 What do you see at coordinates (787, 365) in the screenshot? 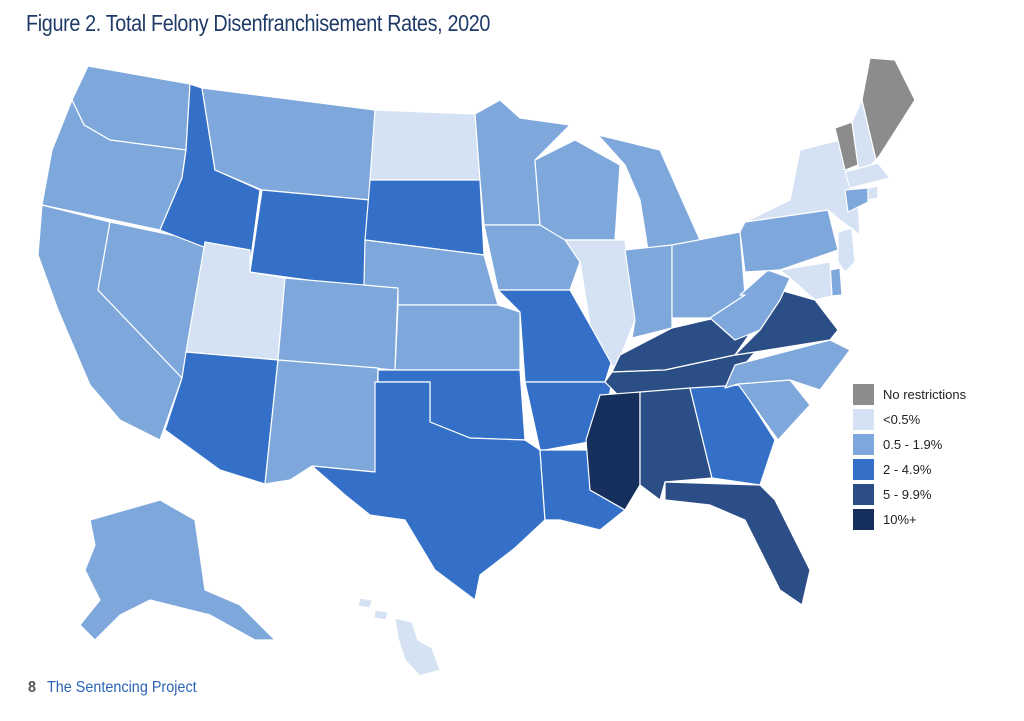
I see `state-nc` at bounding box center [787, 365].